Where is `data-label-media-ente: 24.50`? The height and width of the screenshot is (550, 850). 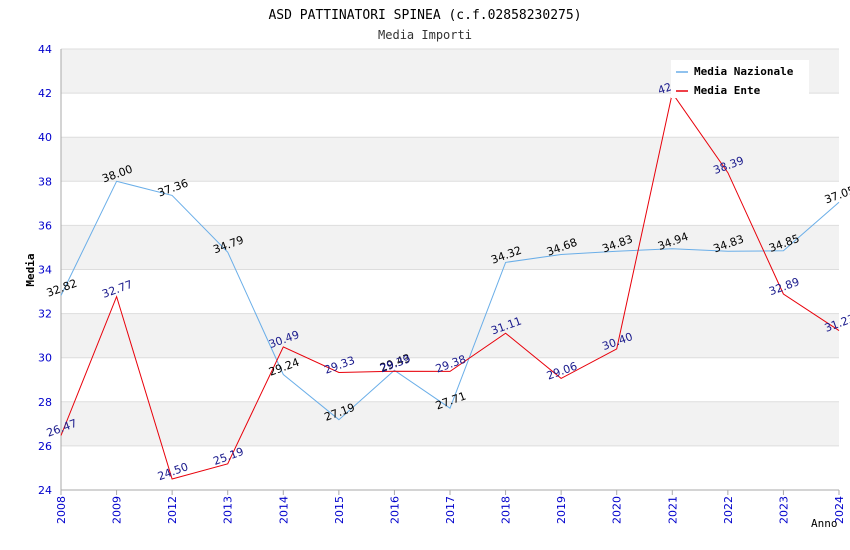
data-label-media-ente: 24.50 is located at coordinates (173, 471).